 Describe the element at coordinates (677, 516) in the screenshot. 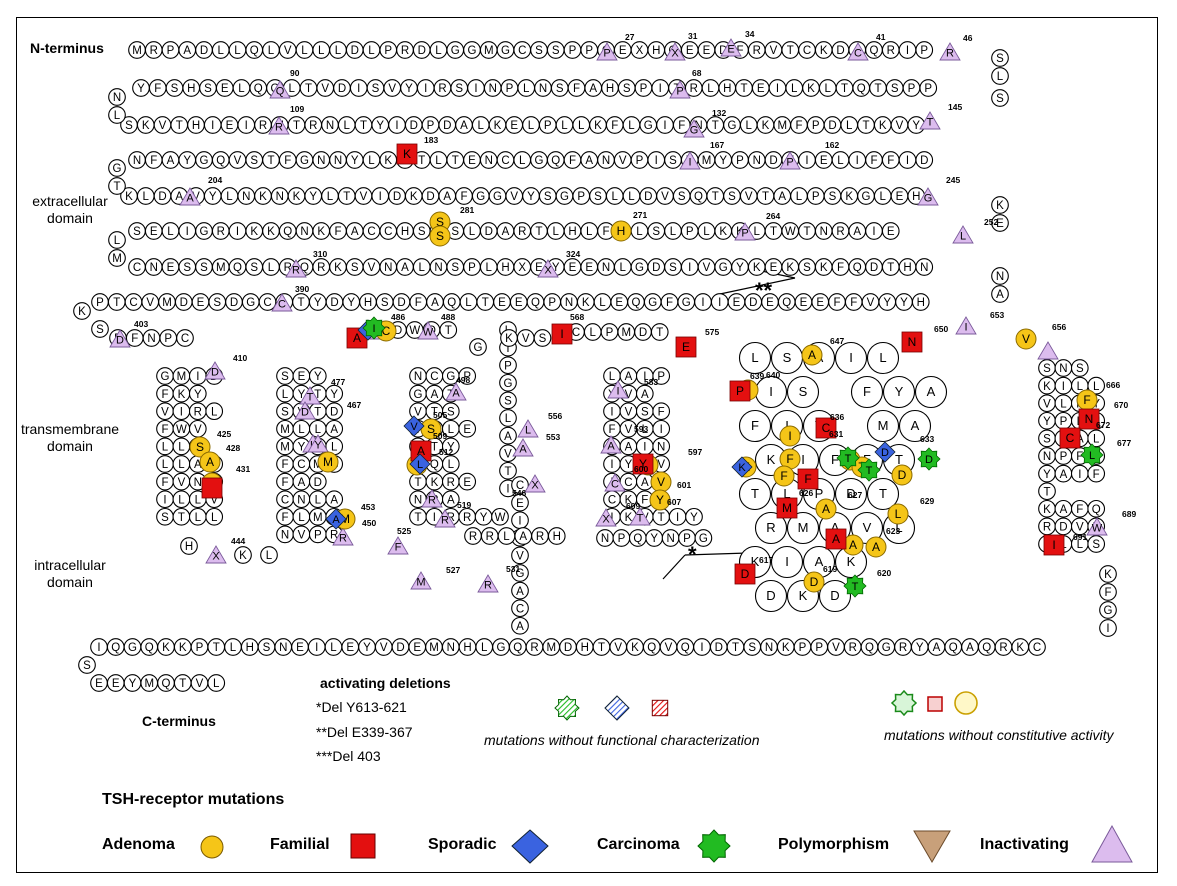

I see `residue-562: I` at that location.